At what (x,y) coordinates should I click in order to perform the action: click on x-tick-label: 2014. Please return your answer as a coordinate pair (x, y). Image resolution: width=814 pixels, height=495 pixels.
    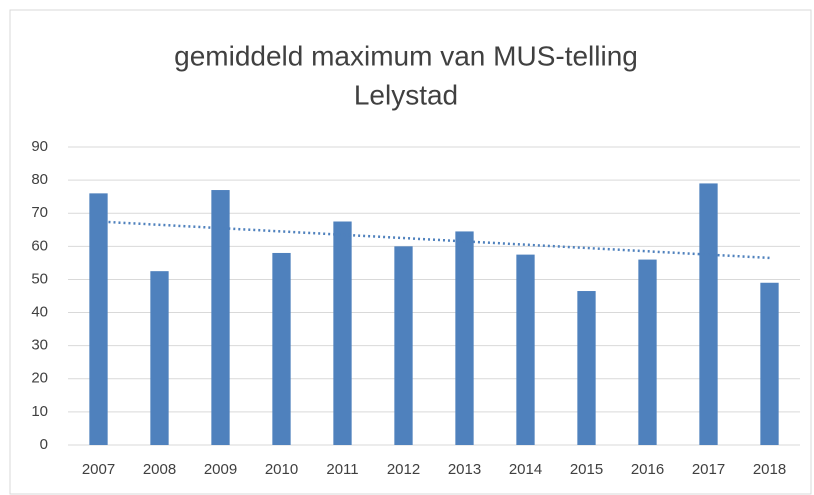
    Looking at the image, I should click on (525, 469).